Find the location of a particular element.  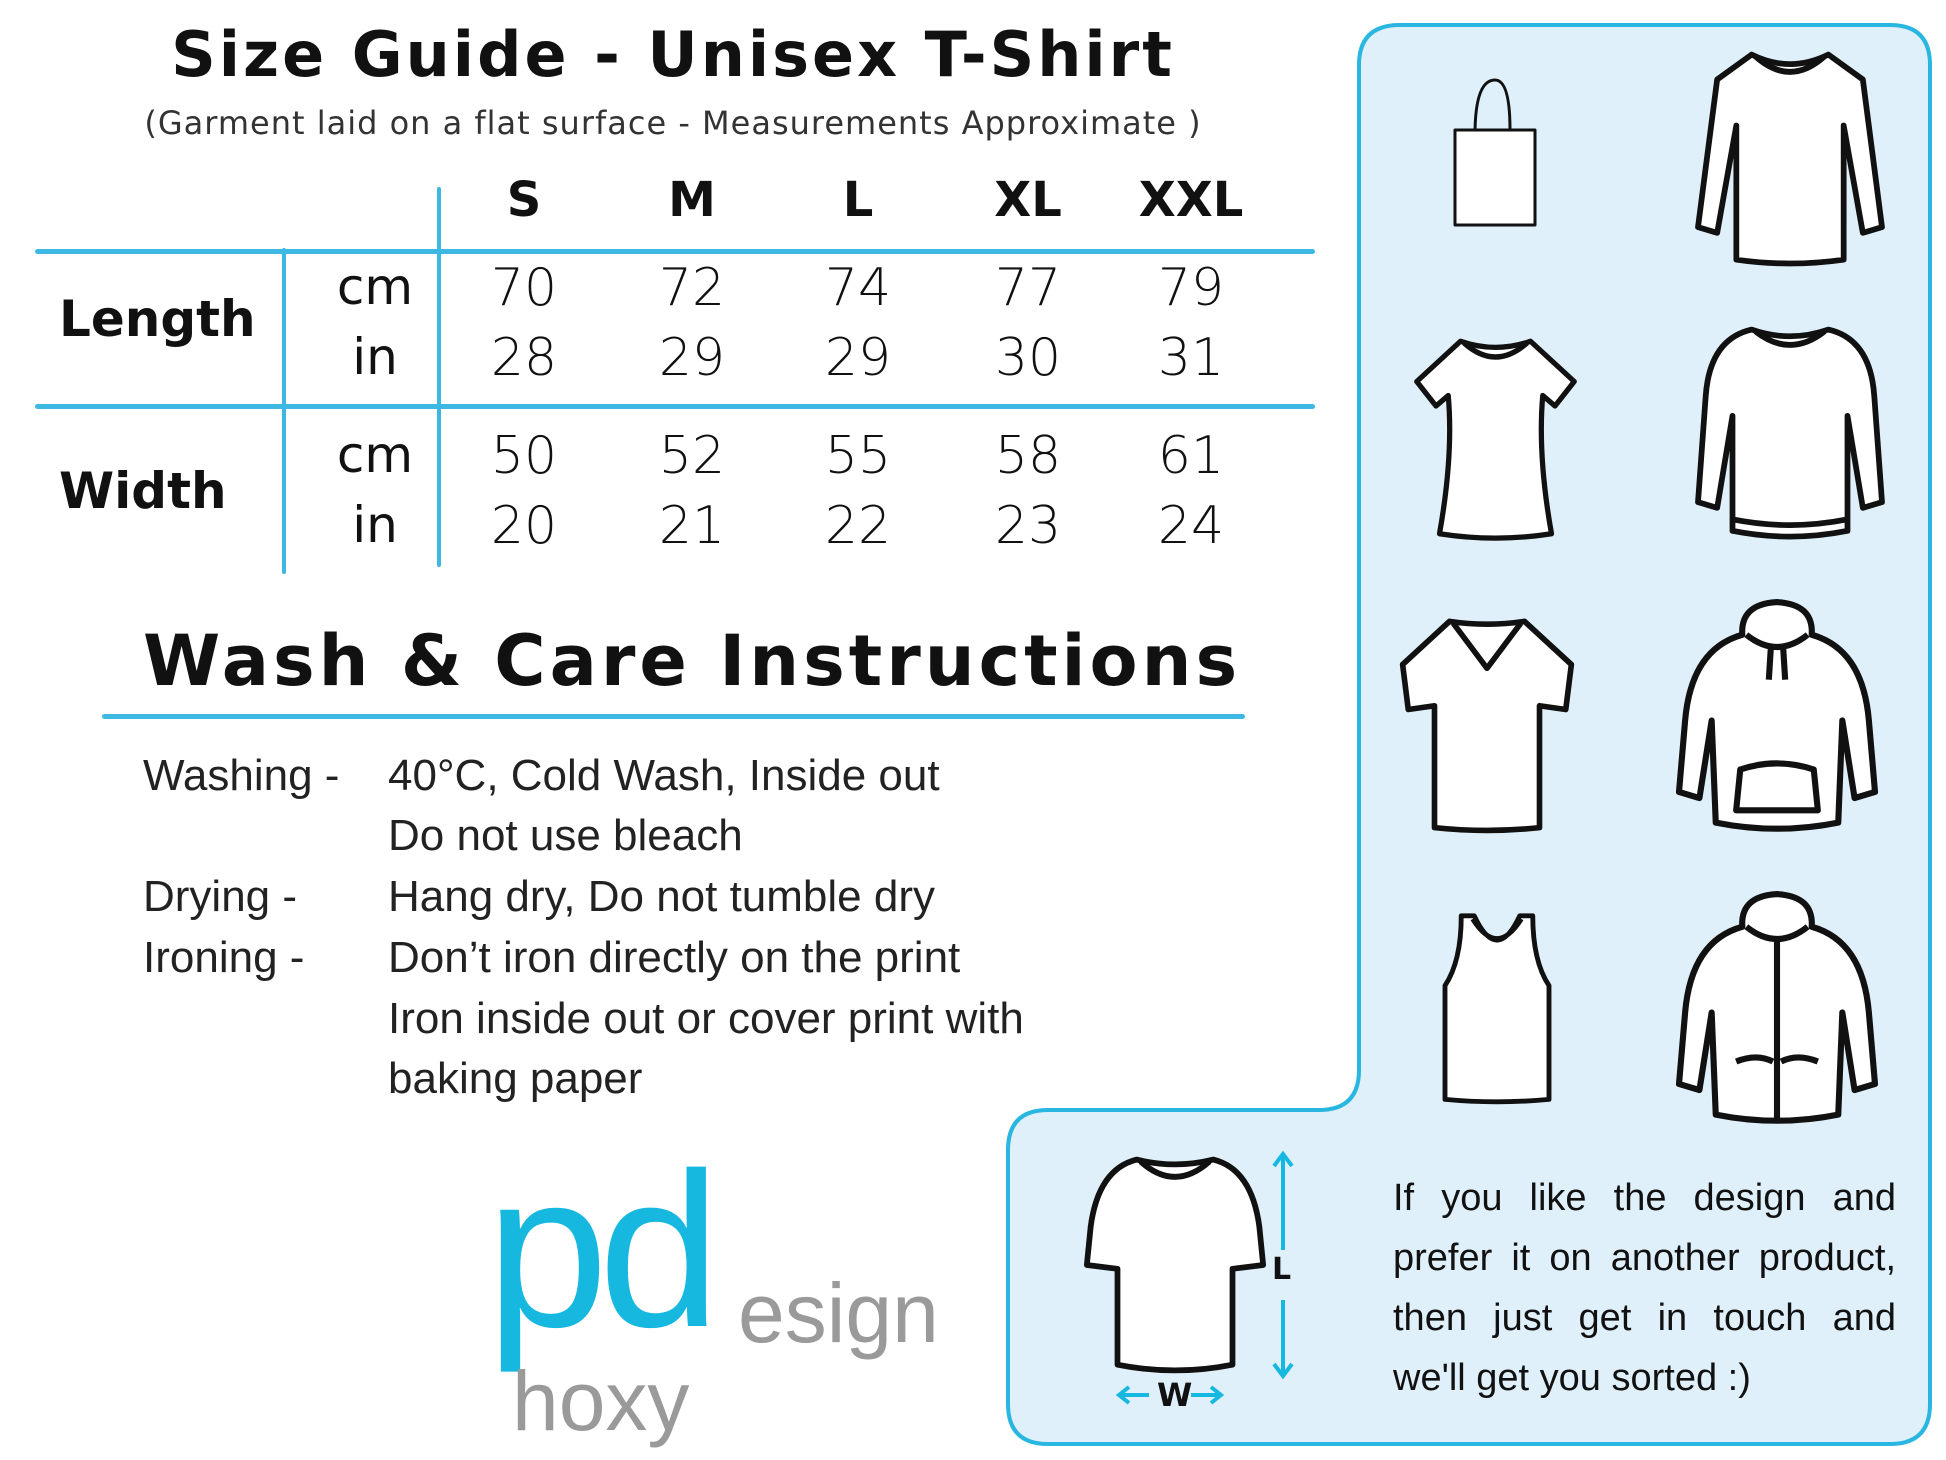

width-label: W is located at coordinates (1175, 1395).